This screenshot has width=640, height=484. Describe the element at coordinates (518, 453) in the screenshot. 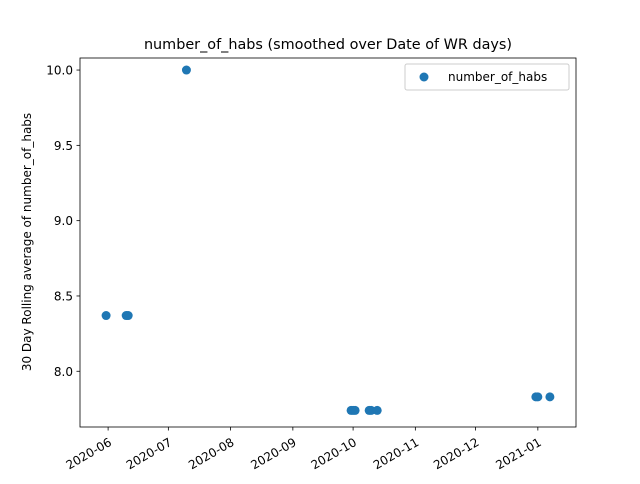

I see `x-tick-label: 2021-01` at that location.